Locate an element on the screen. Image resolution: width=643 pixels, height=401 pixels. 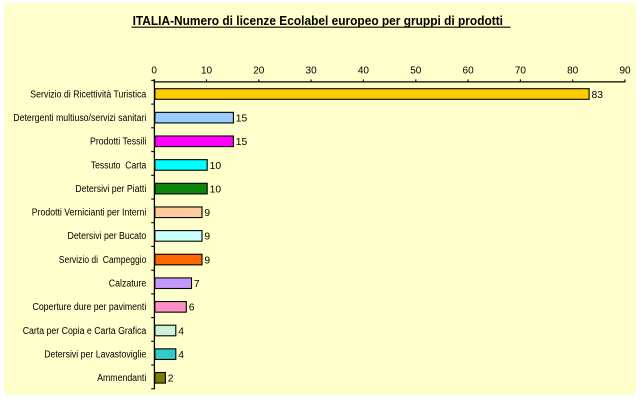
svg-text: Prodotti Tessili is located at coordinates (118, 142).